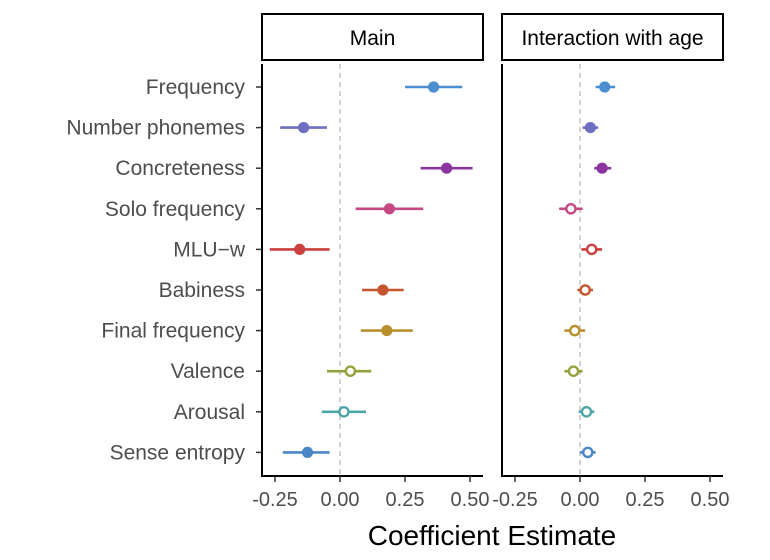  Describe the element at coordinates (180, 168) in the screenshot. I see `category-label: Concreteness` at that location.